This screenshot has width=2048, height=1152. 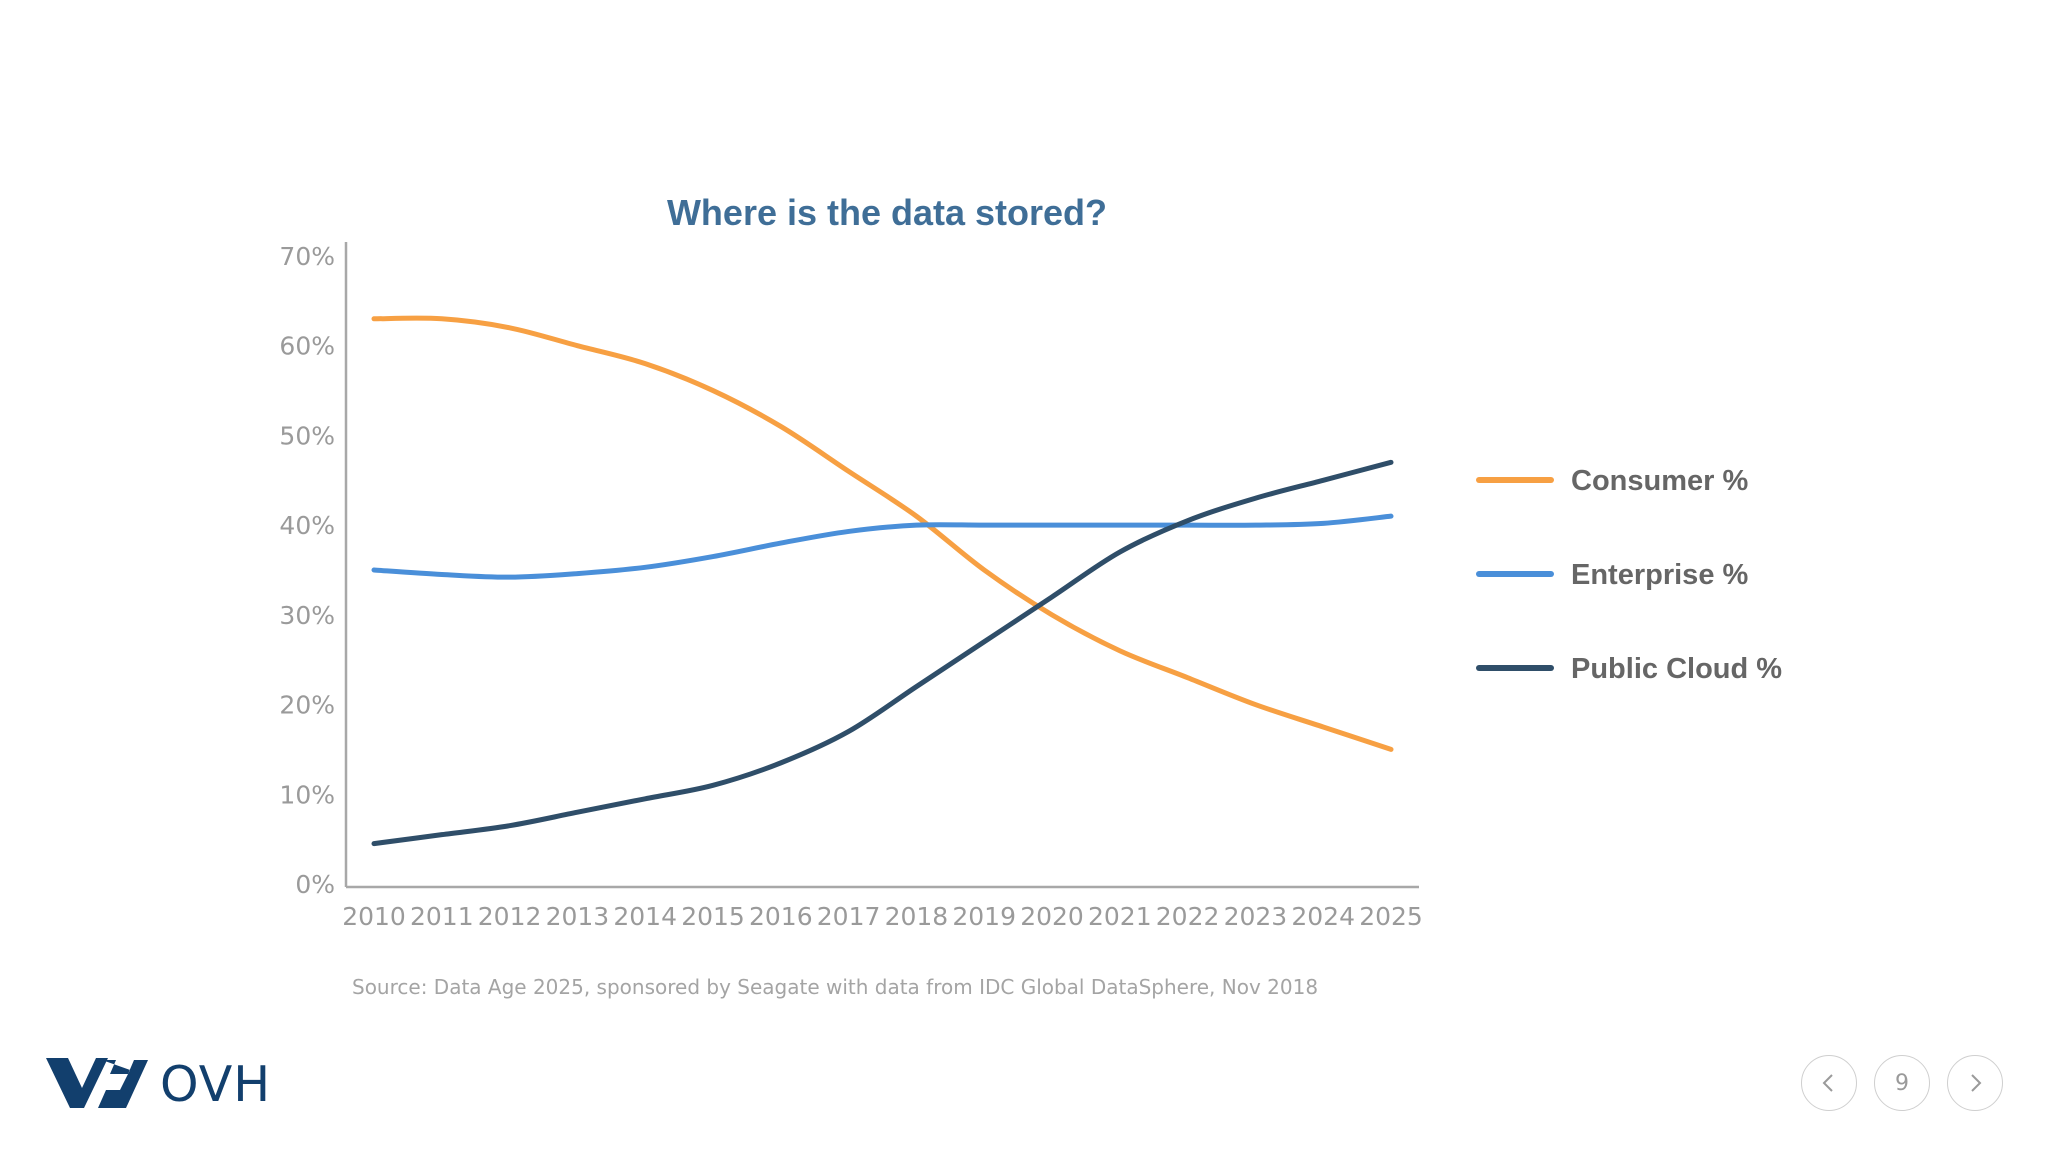 What do you see at coordinates (882, 546) in the screenshot?
I see `series-line-enterprise` at bounding box center [882, 546].